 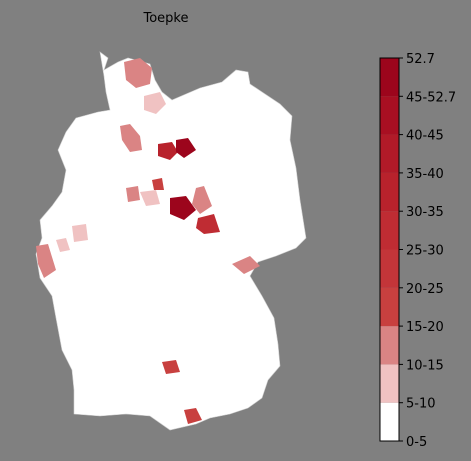 I want to click on colorbar-label: 0-5, so click(x=416, y=442).